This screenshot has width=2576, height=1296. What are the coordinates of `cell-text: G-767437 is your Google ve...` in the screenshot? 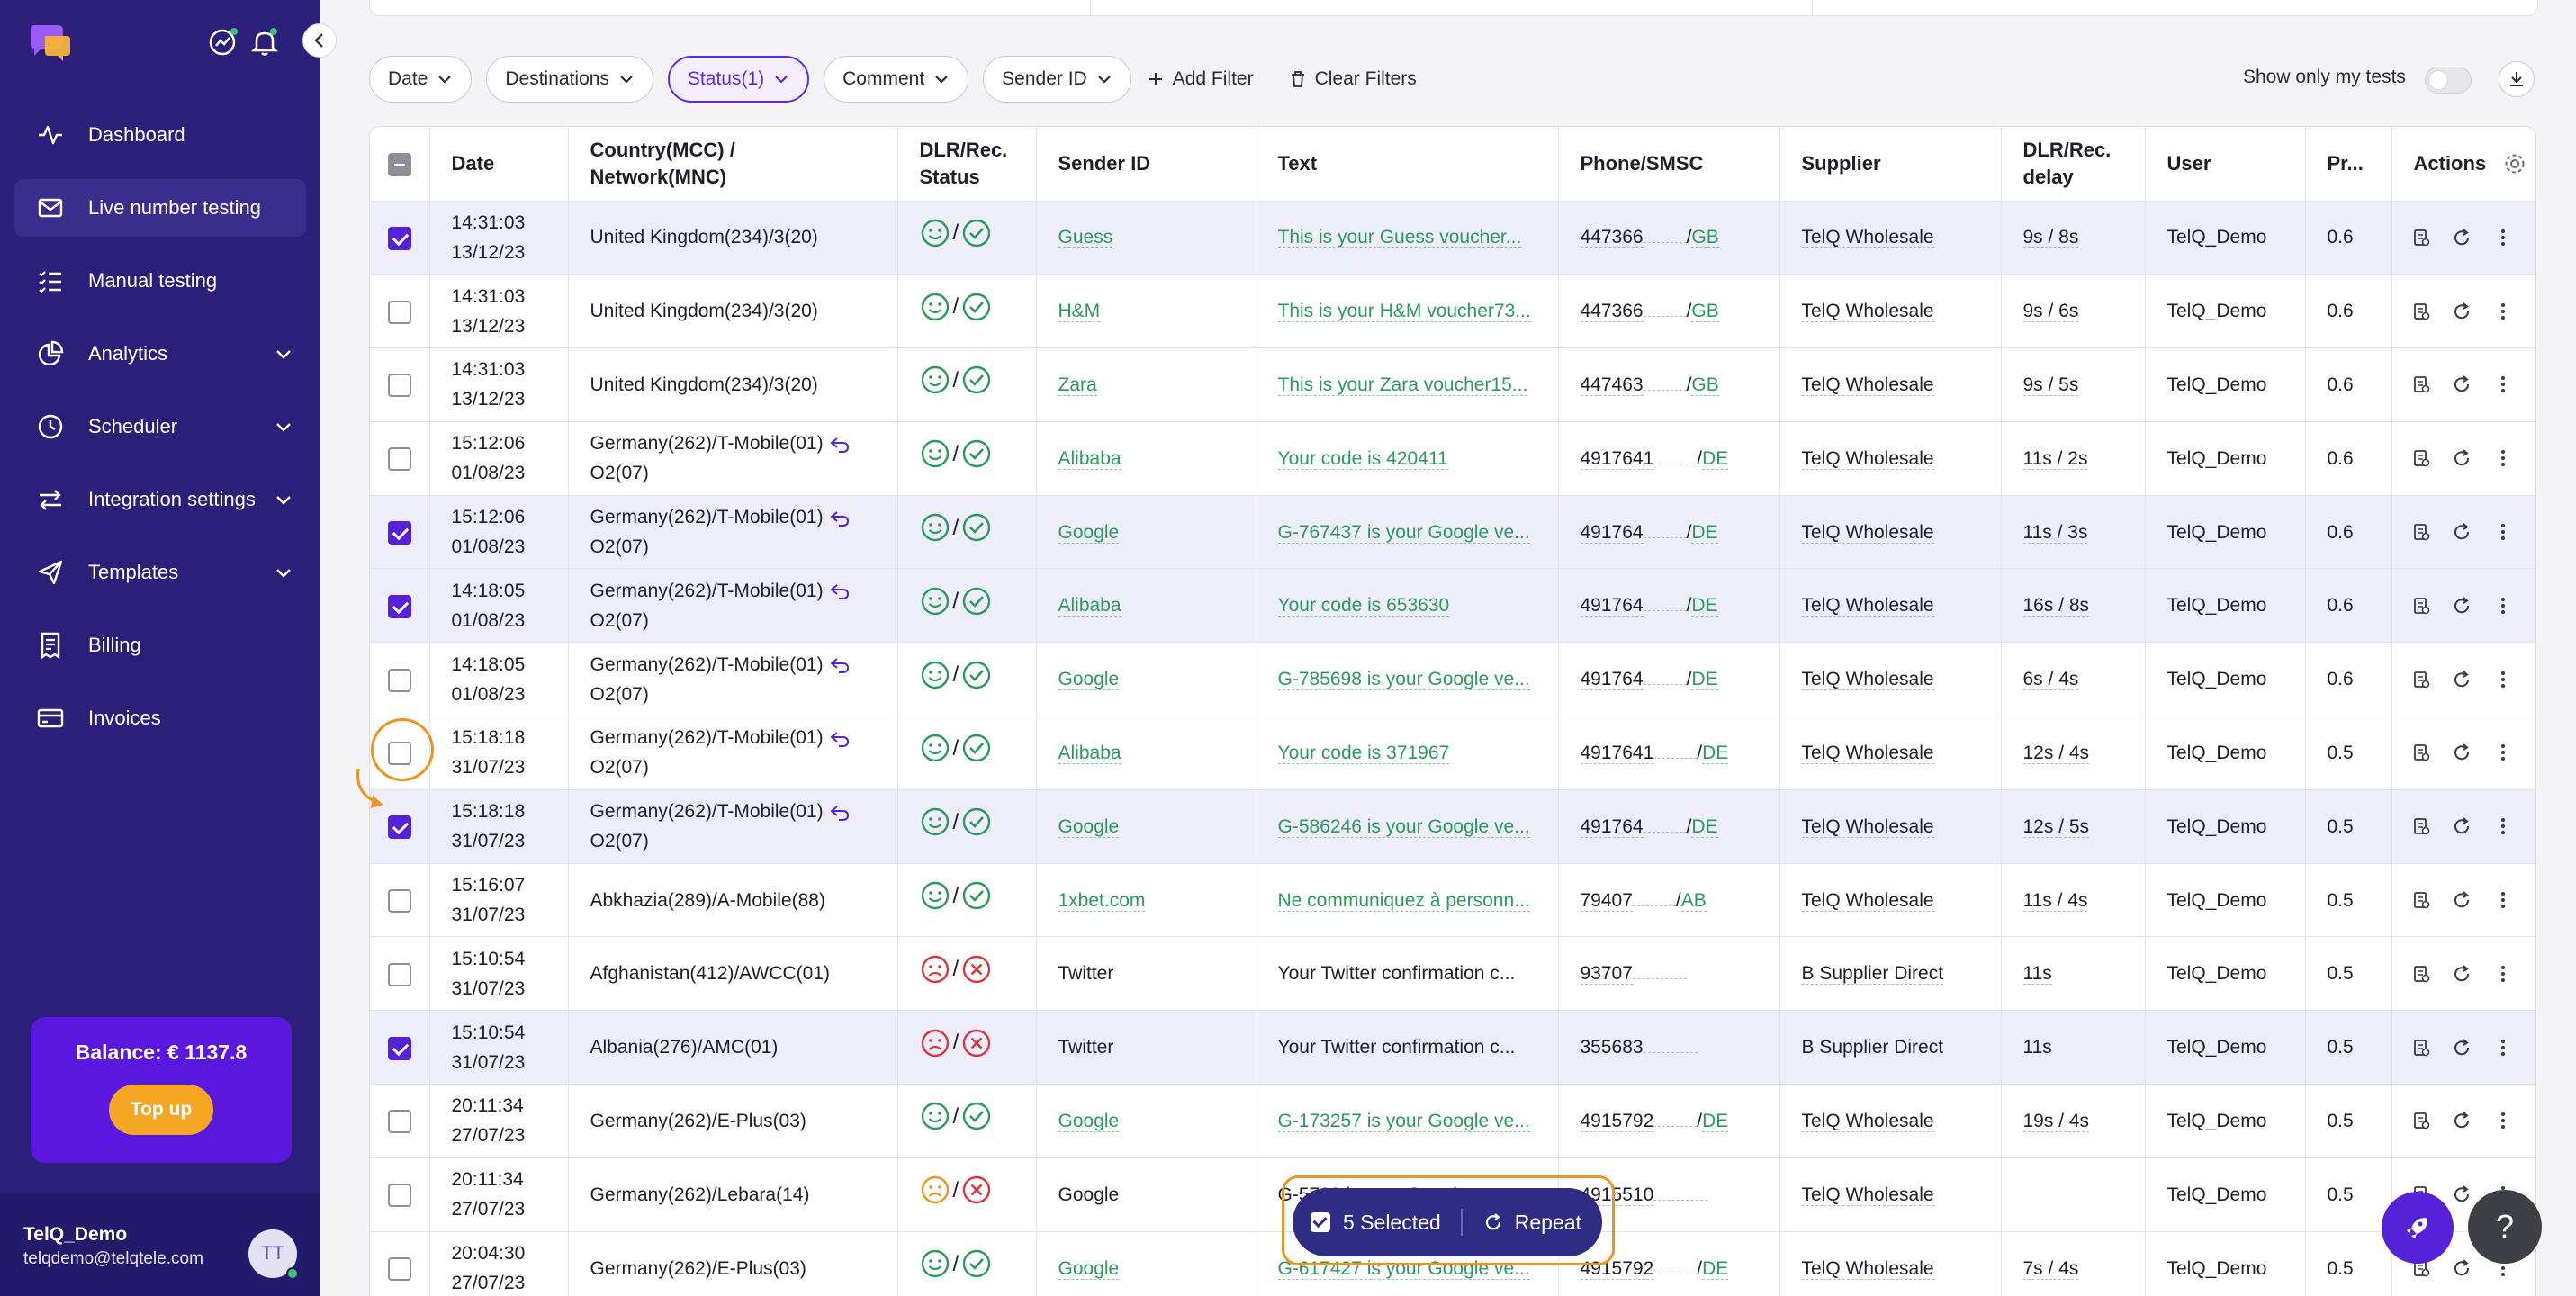 It's located at (1407, 533).